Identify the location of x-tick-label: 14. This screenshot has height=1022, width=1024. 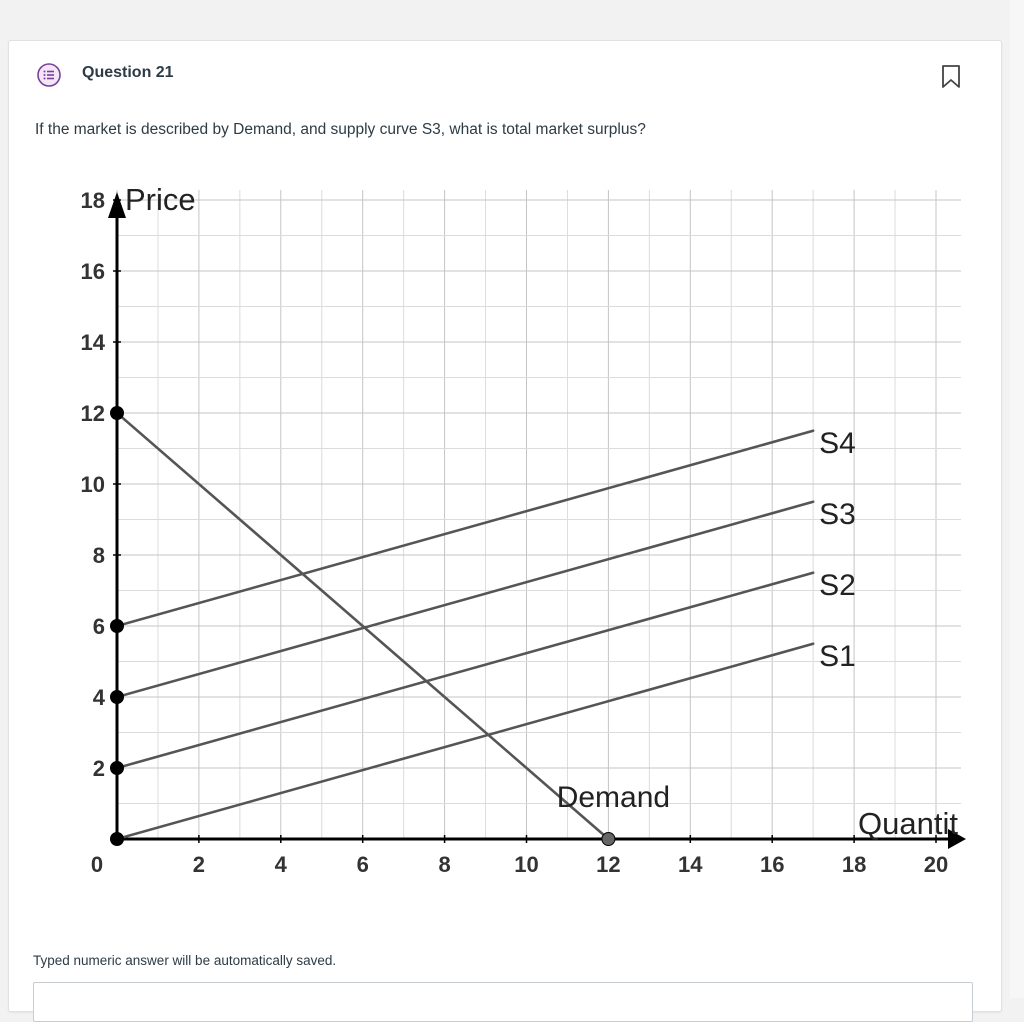
(690, 864).